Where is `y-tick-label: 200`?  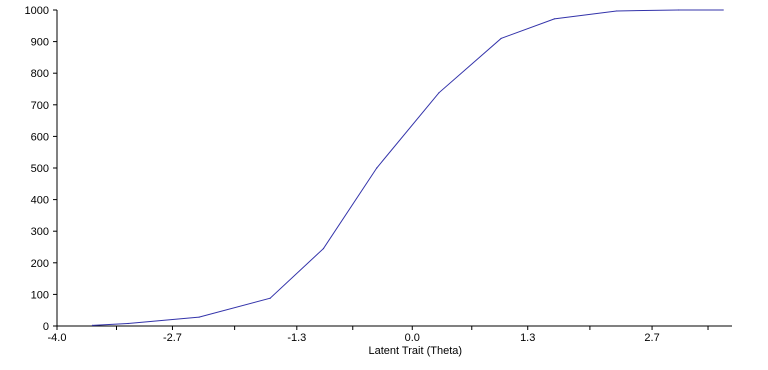
y-tick-label: 200 is located at coordinates (40, 264).